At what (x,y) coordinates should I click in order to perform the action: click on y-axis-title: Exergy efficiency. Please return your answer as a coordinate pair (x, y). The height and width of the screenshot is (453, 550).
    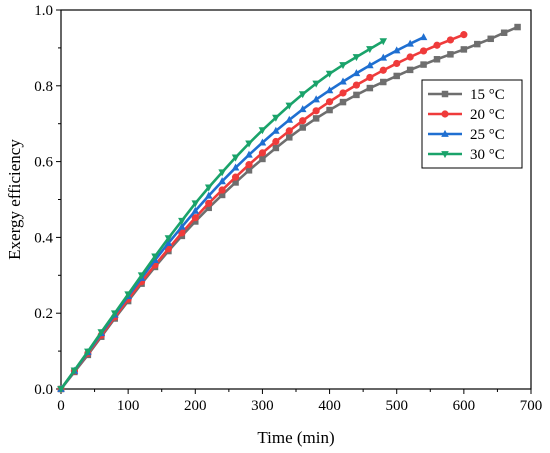
    Looking at the image, I should click on (14, 199).